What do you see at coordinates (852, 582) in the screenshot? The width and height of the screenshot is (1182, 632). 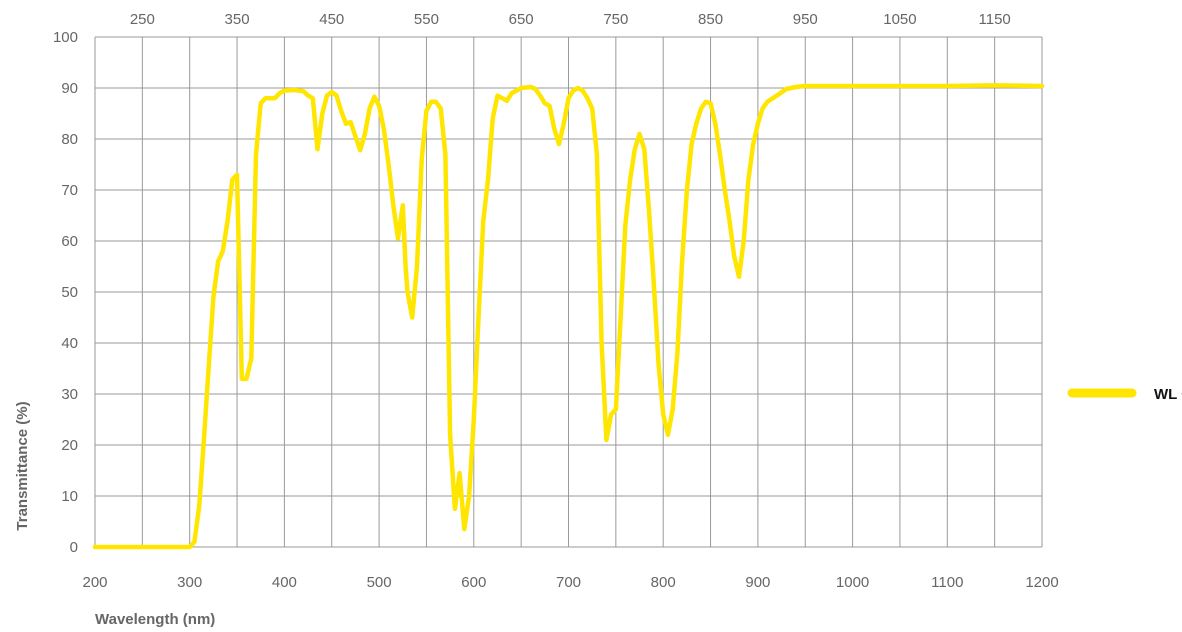 I see `x-tick-label: 1000` at bounding box center [852, 582].